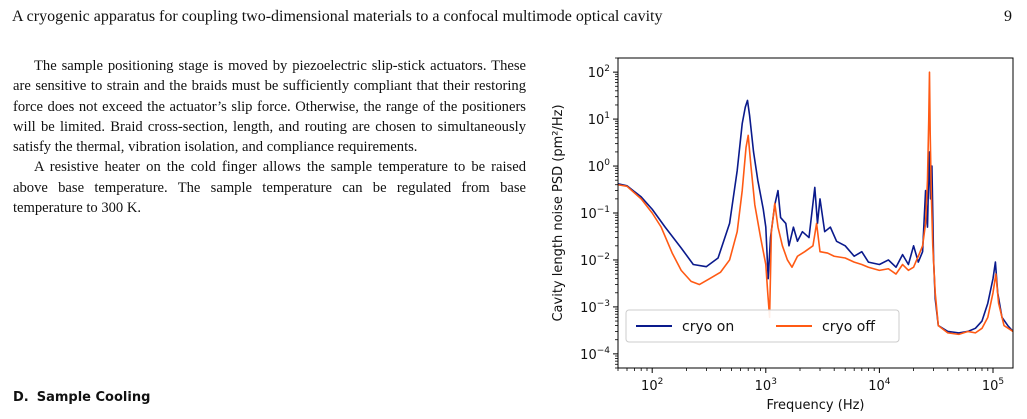 The image size is (1027, 419). I want to click on x-axis-label: Frequency (Hz), so click(815, 405).